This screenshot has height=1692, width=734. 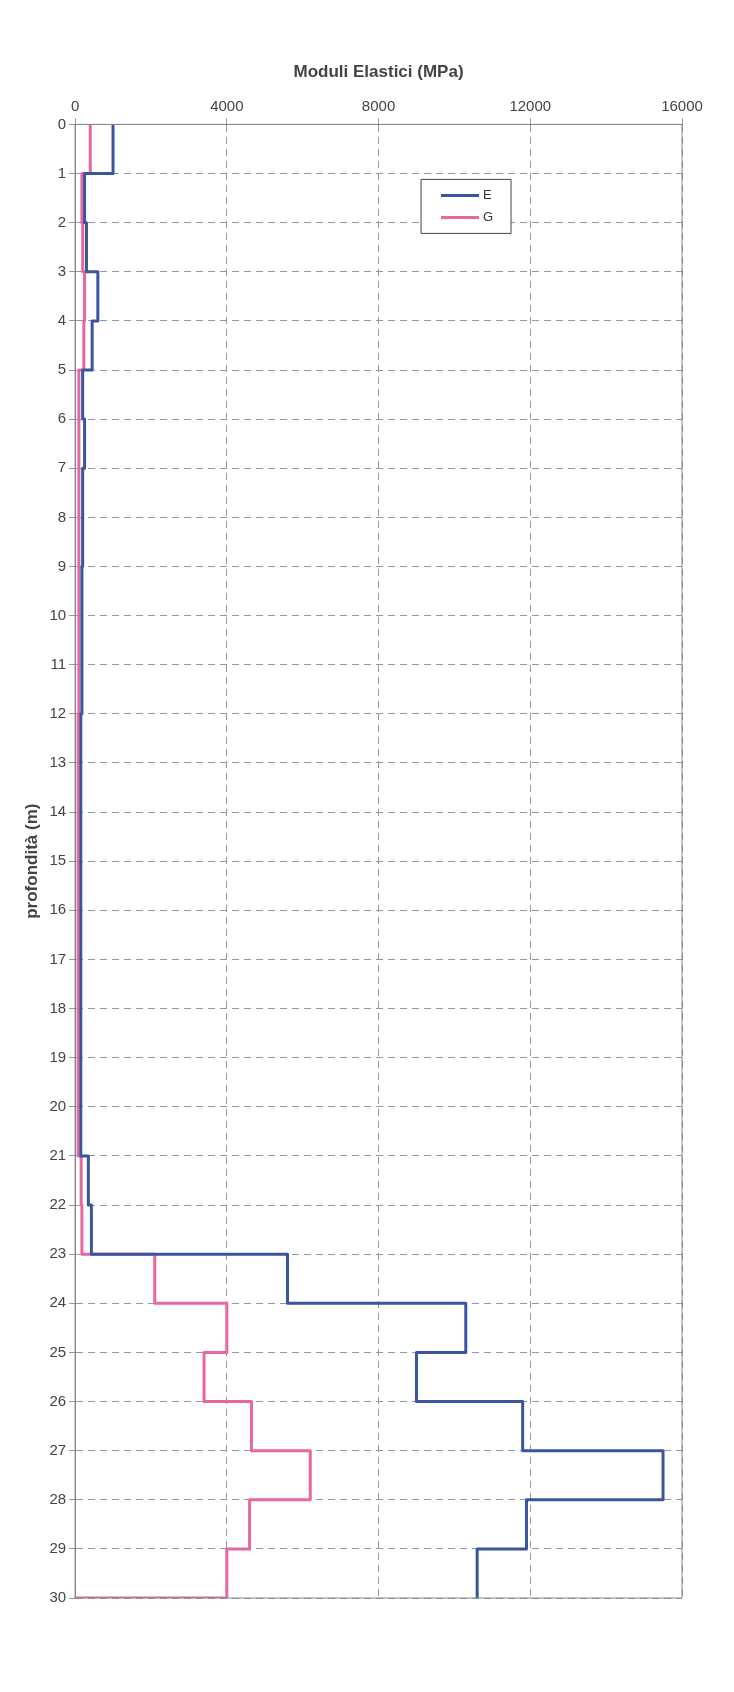 What do you see at coordinates (62, 565) in the screenshot?
I see `y-tick-label: 9` at bounding box center [62, 565].